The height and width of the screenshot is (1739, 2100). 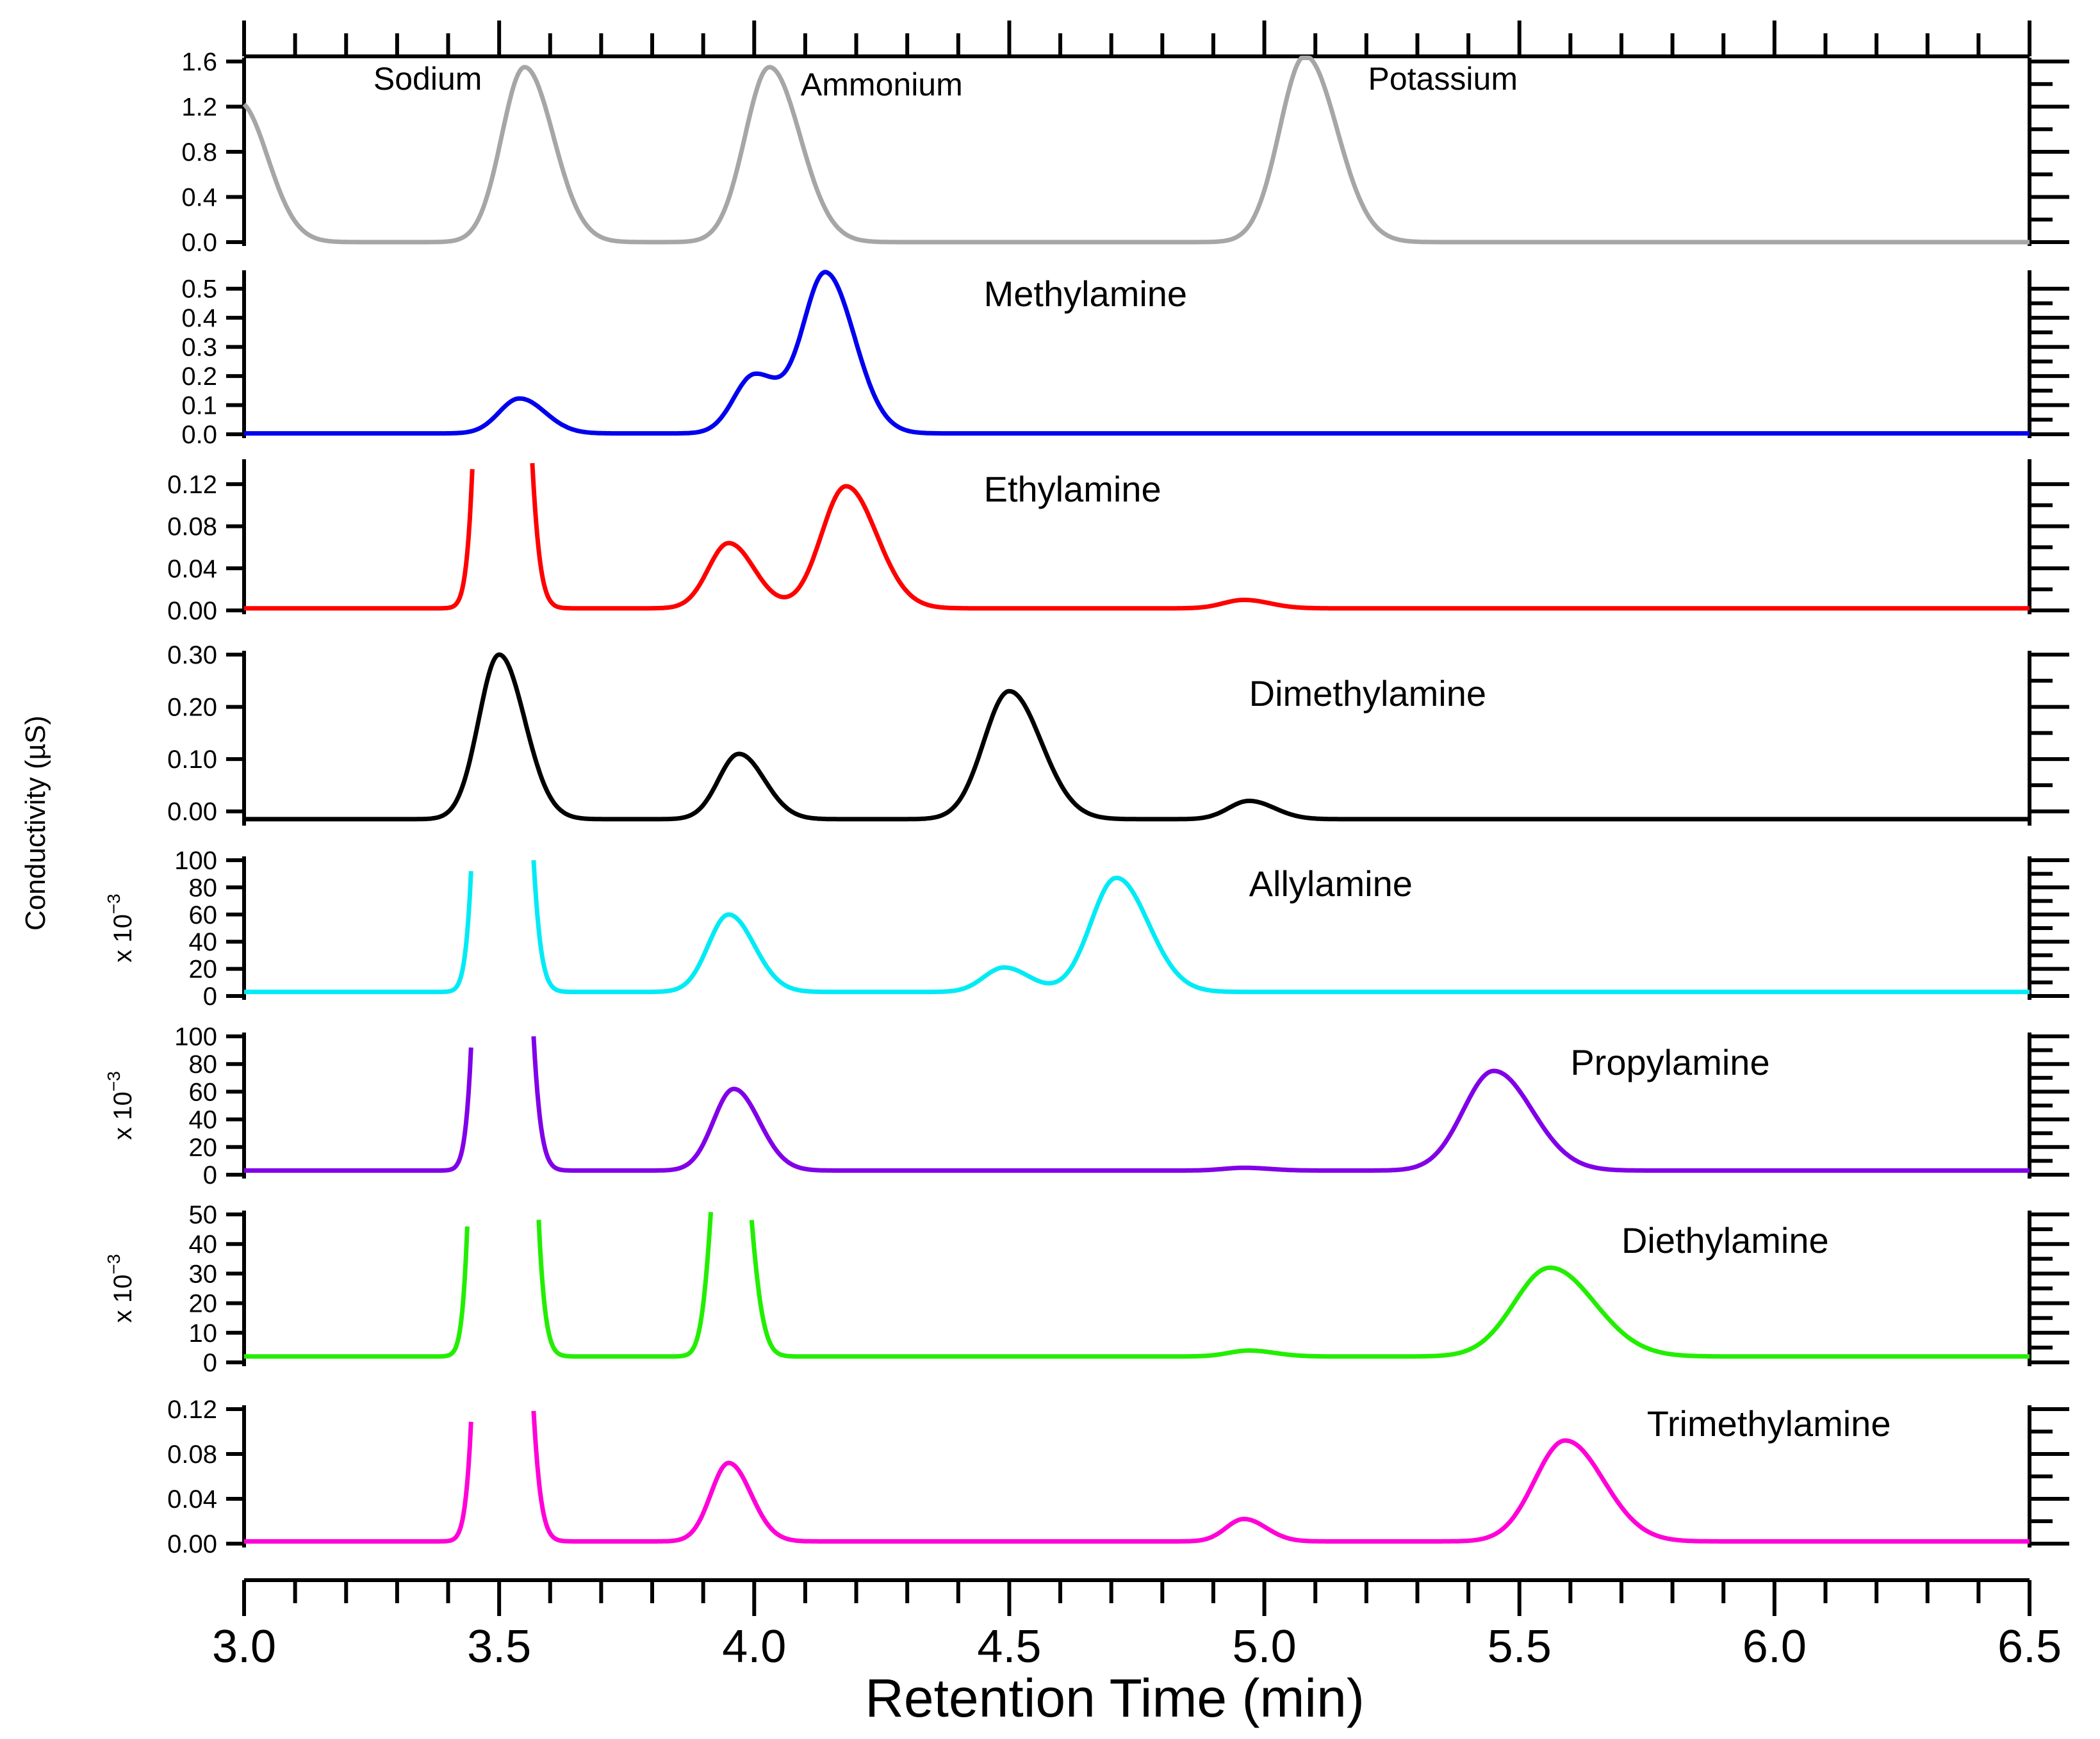 I want to click on x-tick-label: 5.0, so click(x=1265, y=1646).